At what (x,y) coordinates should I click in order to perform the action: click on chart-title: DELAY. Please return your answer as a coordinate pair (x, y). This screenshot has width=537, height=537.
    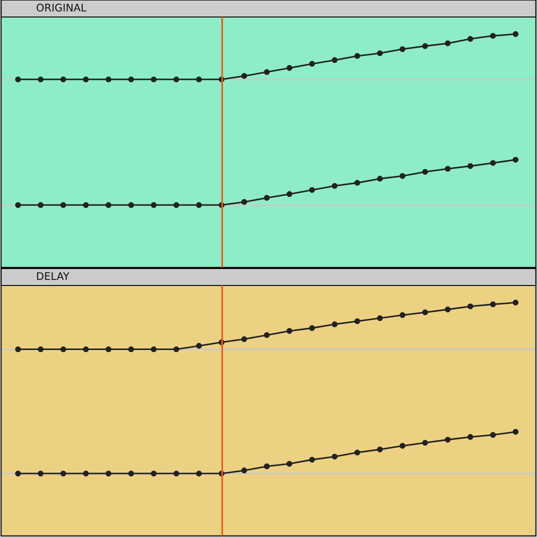
    Looking at the image, I should click on (53, 276).